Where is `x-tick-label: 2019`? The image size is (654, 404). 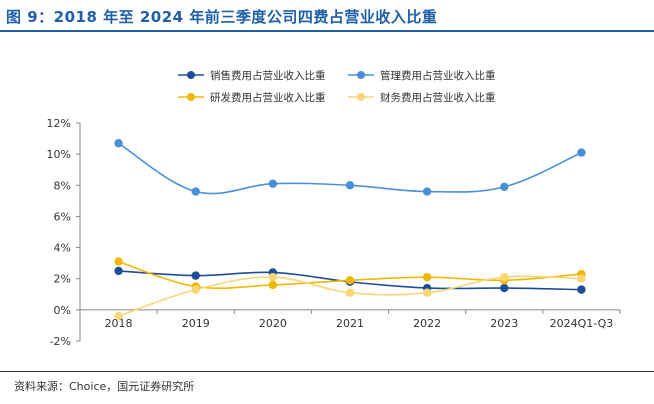
x-tick-label: 2019 is located at coordinates (196, 323).